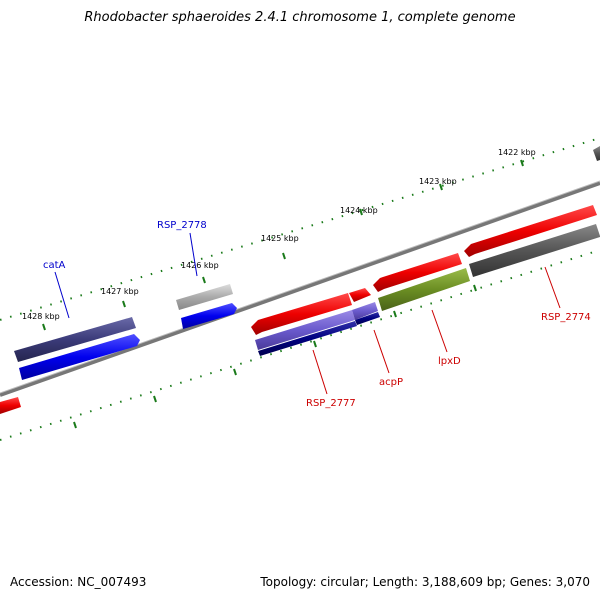  I want to click on gene-RSP_2774-gray, so click(534, 250).